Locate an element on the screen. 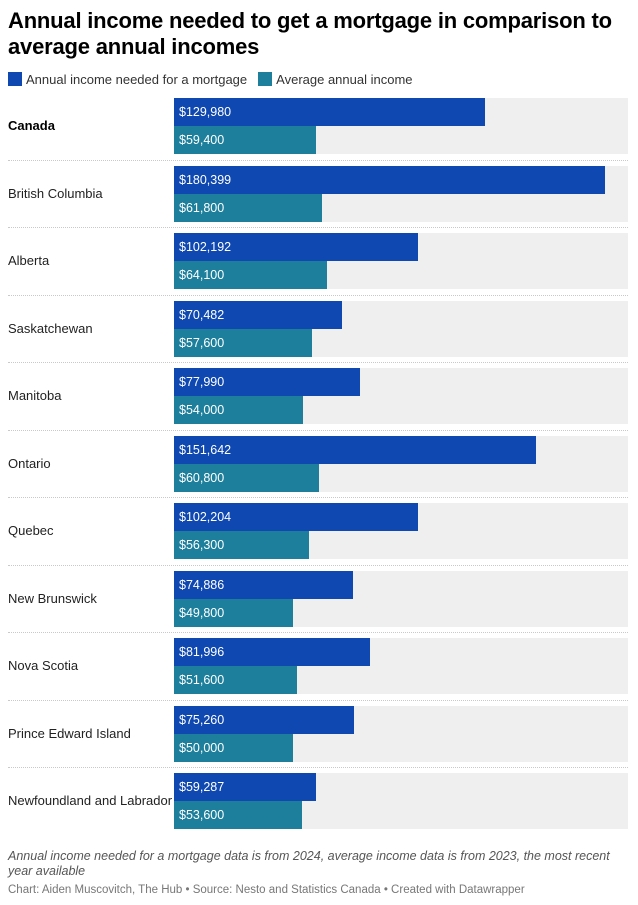  bar-value-label: $102,204 is located at coordinates (205, 517).